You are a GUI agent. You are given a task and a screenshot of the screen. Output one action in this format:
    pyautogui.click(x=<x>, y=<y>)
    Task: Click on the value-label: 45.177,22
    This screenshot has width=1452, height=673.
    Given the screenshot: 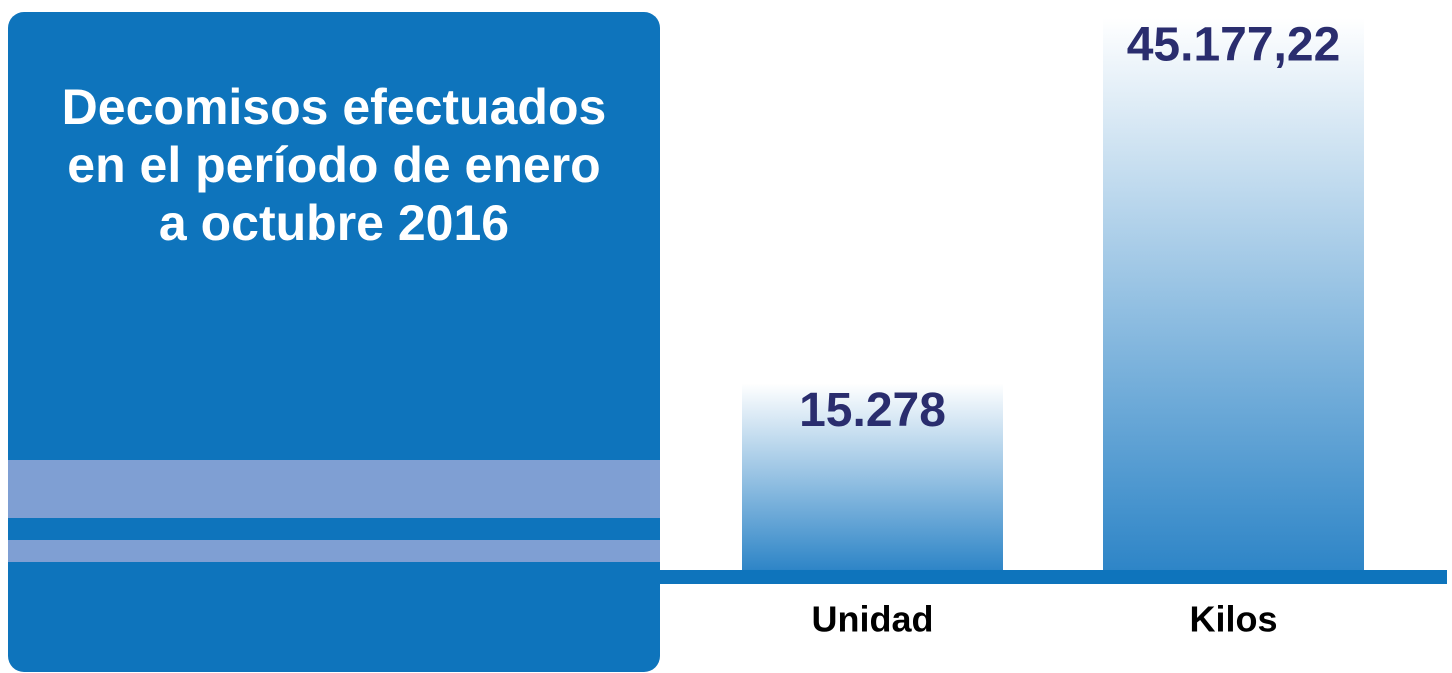 What is the action you would take?
    pyautogui.click(x=1234, y=45)
    